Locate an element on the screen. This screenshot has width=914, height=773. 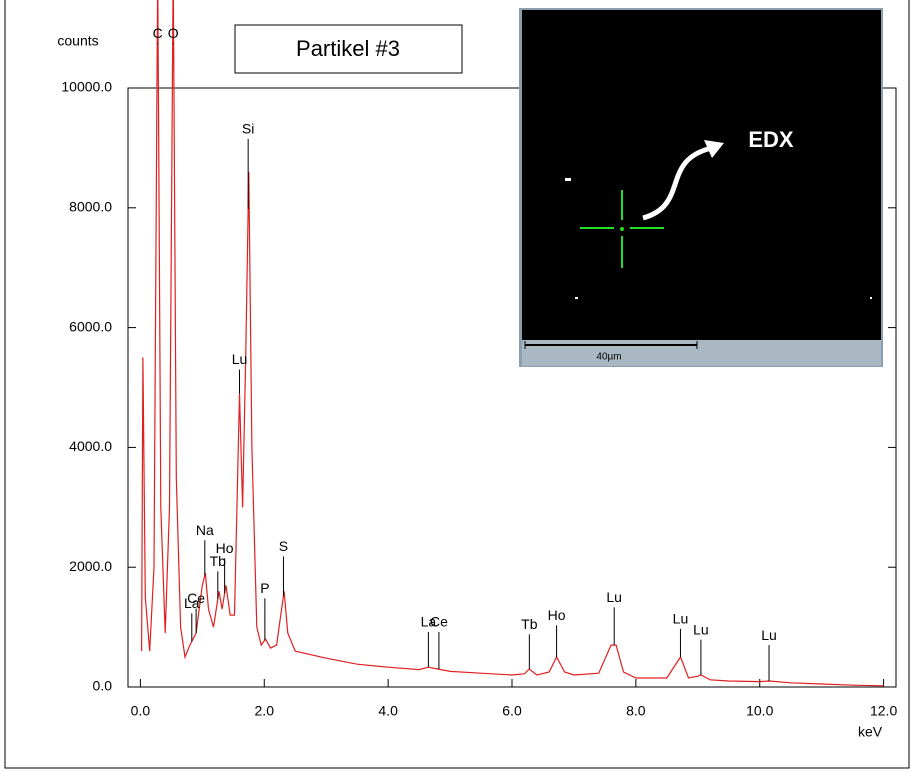
peak-label: O is located at coordinates (173, 33).